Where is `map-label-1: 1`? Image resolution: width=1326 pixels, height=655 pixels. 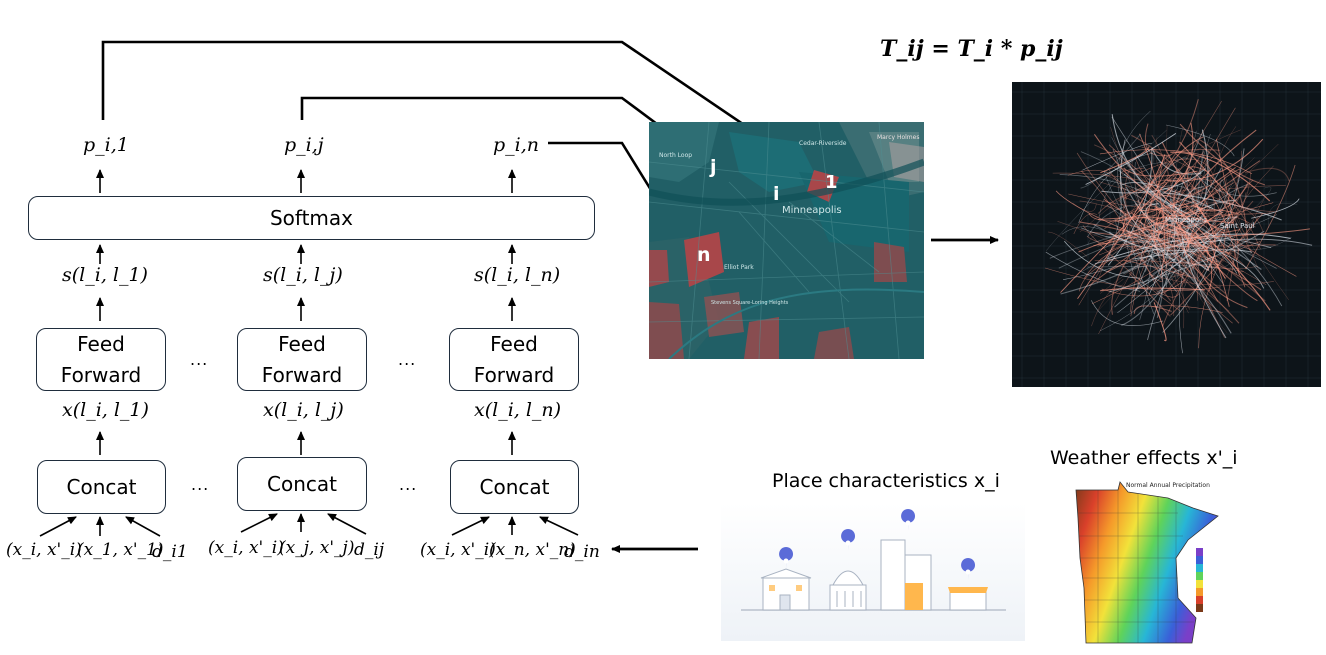 map-label-1: 1 is located at coordinates (831, 182).